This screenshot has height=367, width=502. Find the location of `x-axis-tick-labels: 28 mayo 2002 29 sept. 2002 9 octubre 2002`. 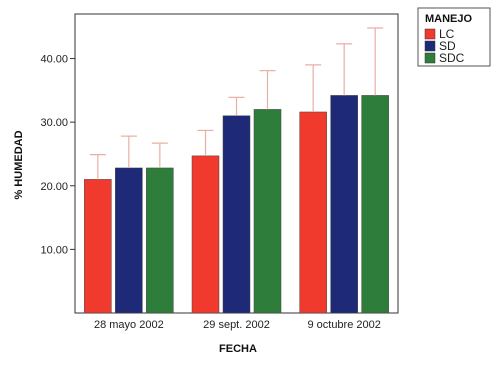

x-axis-tick-labels: 28 mayo 2002 29 sept. 2002 9 octubre 2002 is located at coordinates (237, 325).